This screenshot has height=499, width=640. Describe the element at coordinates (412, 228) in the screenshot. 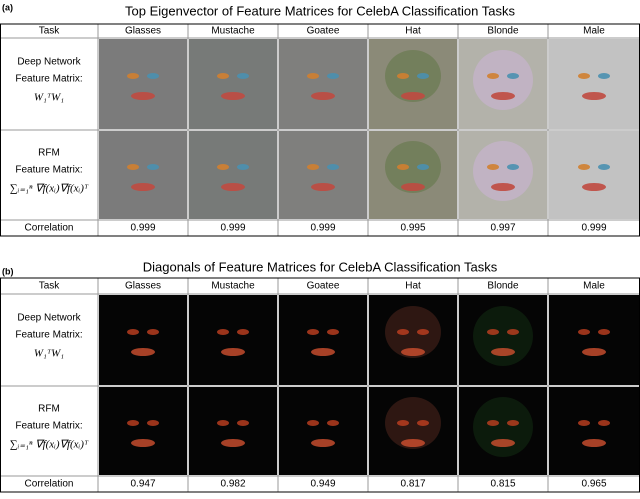

I see `correlation-value: 0.995` at that location.